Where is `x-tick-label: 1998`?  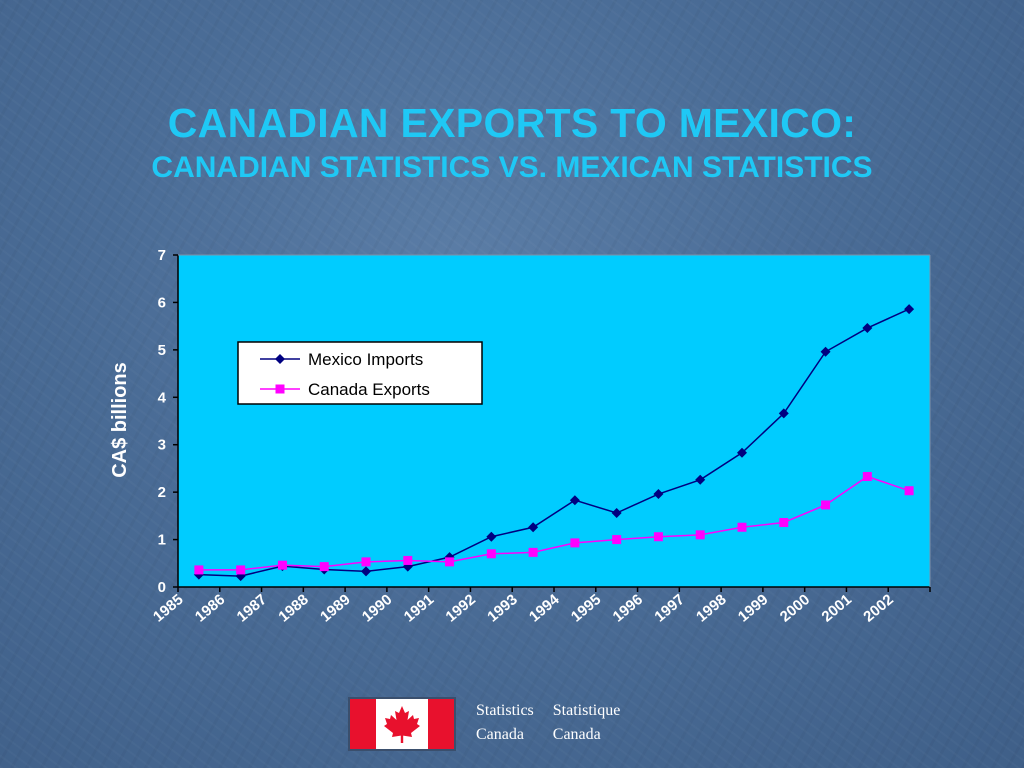 x-tick-label: 1998 is located at coordinates (711, 608).